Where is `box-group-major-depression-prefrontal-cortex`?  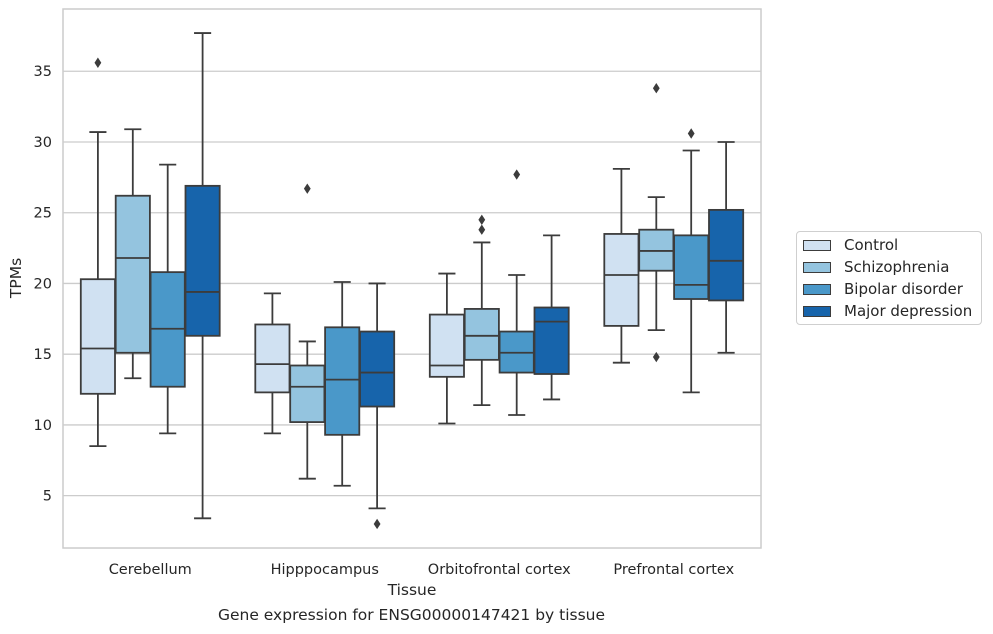
box-group-major-depression-prefrontal-cortex is located at coordinates (726, 247).